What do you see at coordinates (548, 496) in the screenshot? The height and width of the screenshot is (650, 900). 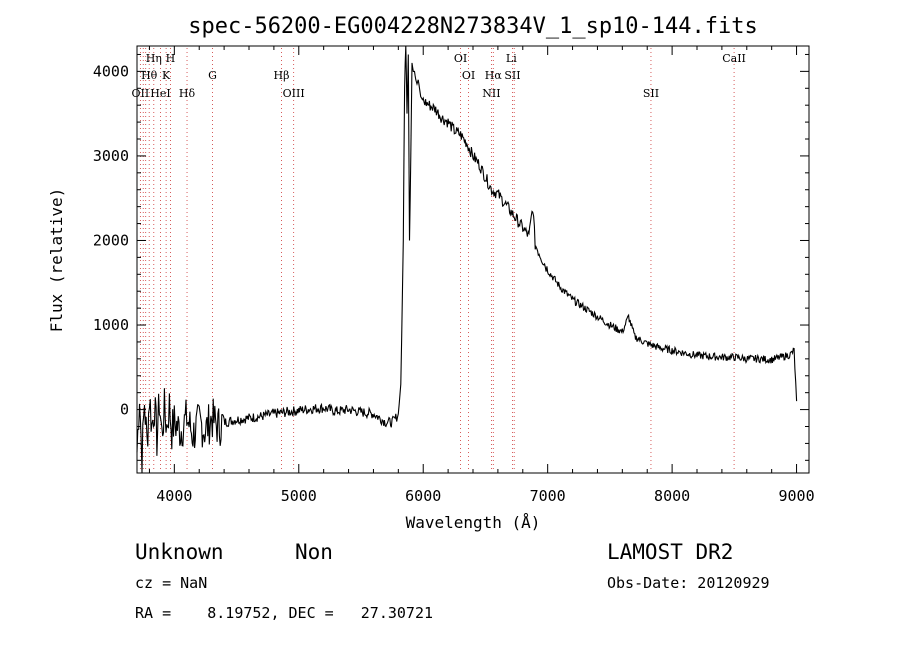 I see `x-tick-label: 7000` at bounding box center [548, 496].